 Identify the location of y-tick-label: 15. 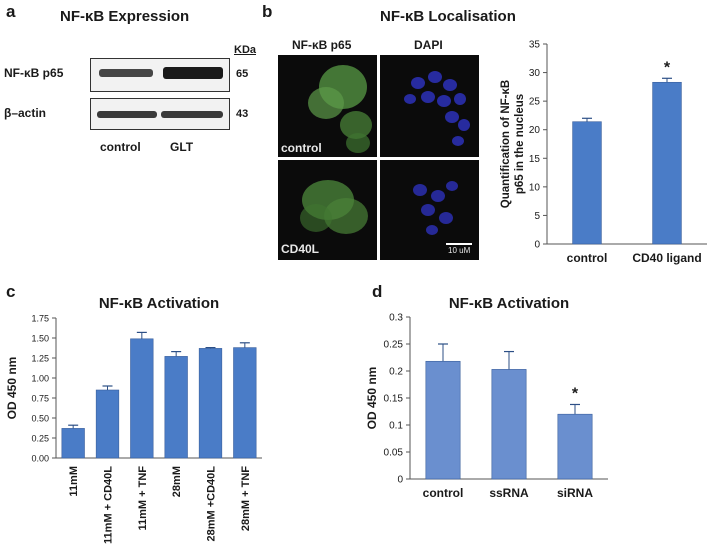
(535, 159).